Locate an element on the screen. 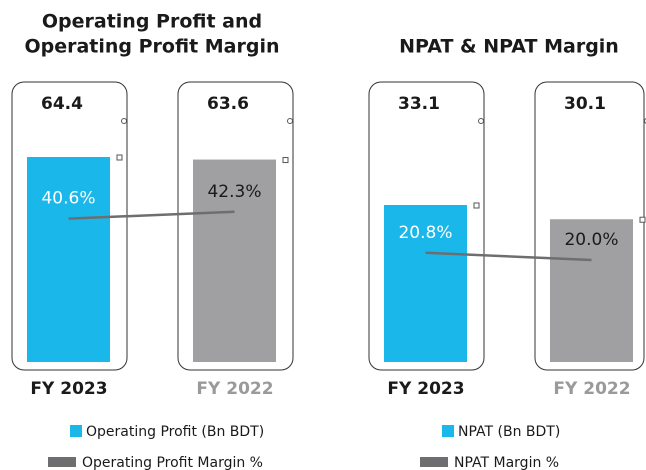 This screenshot has width=646, height=470. line-value-label: 20.8% is located at coordinates (425, 233).